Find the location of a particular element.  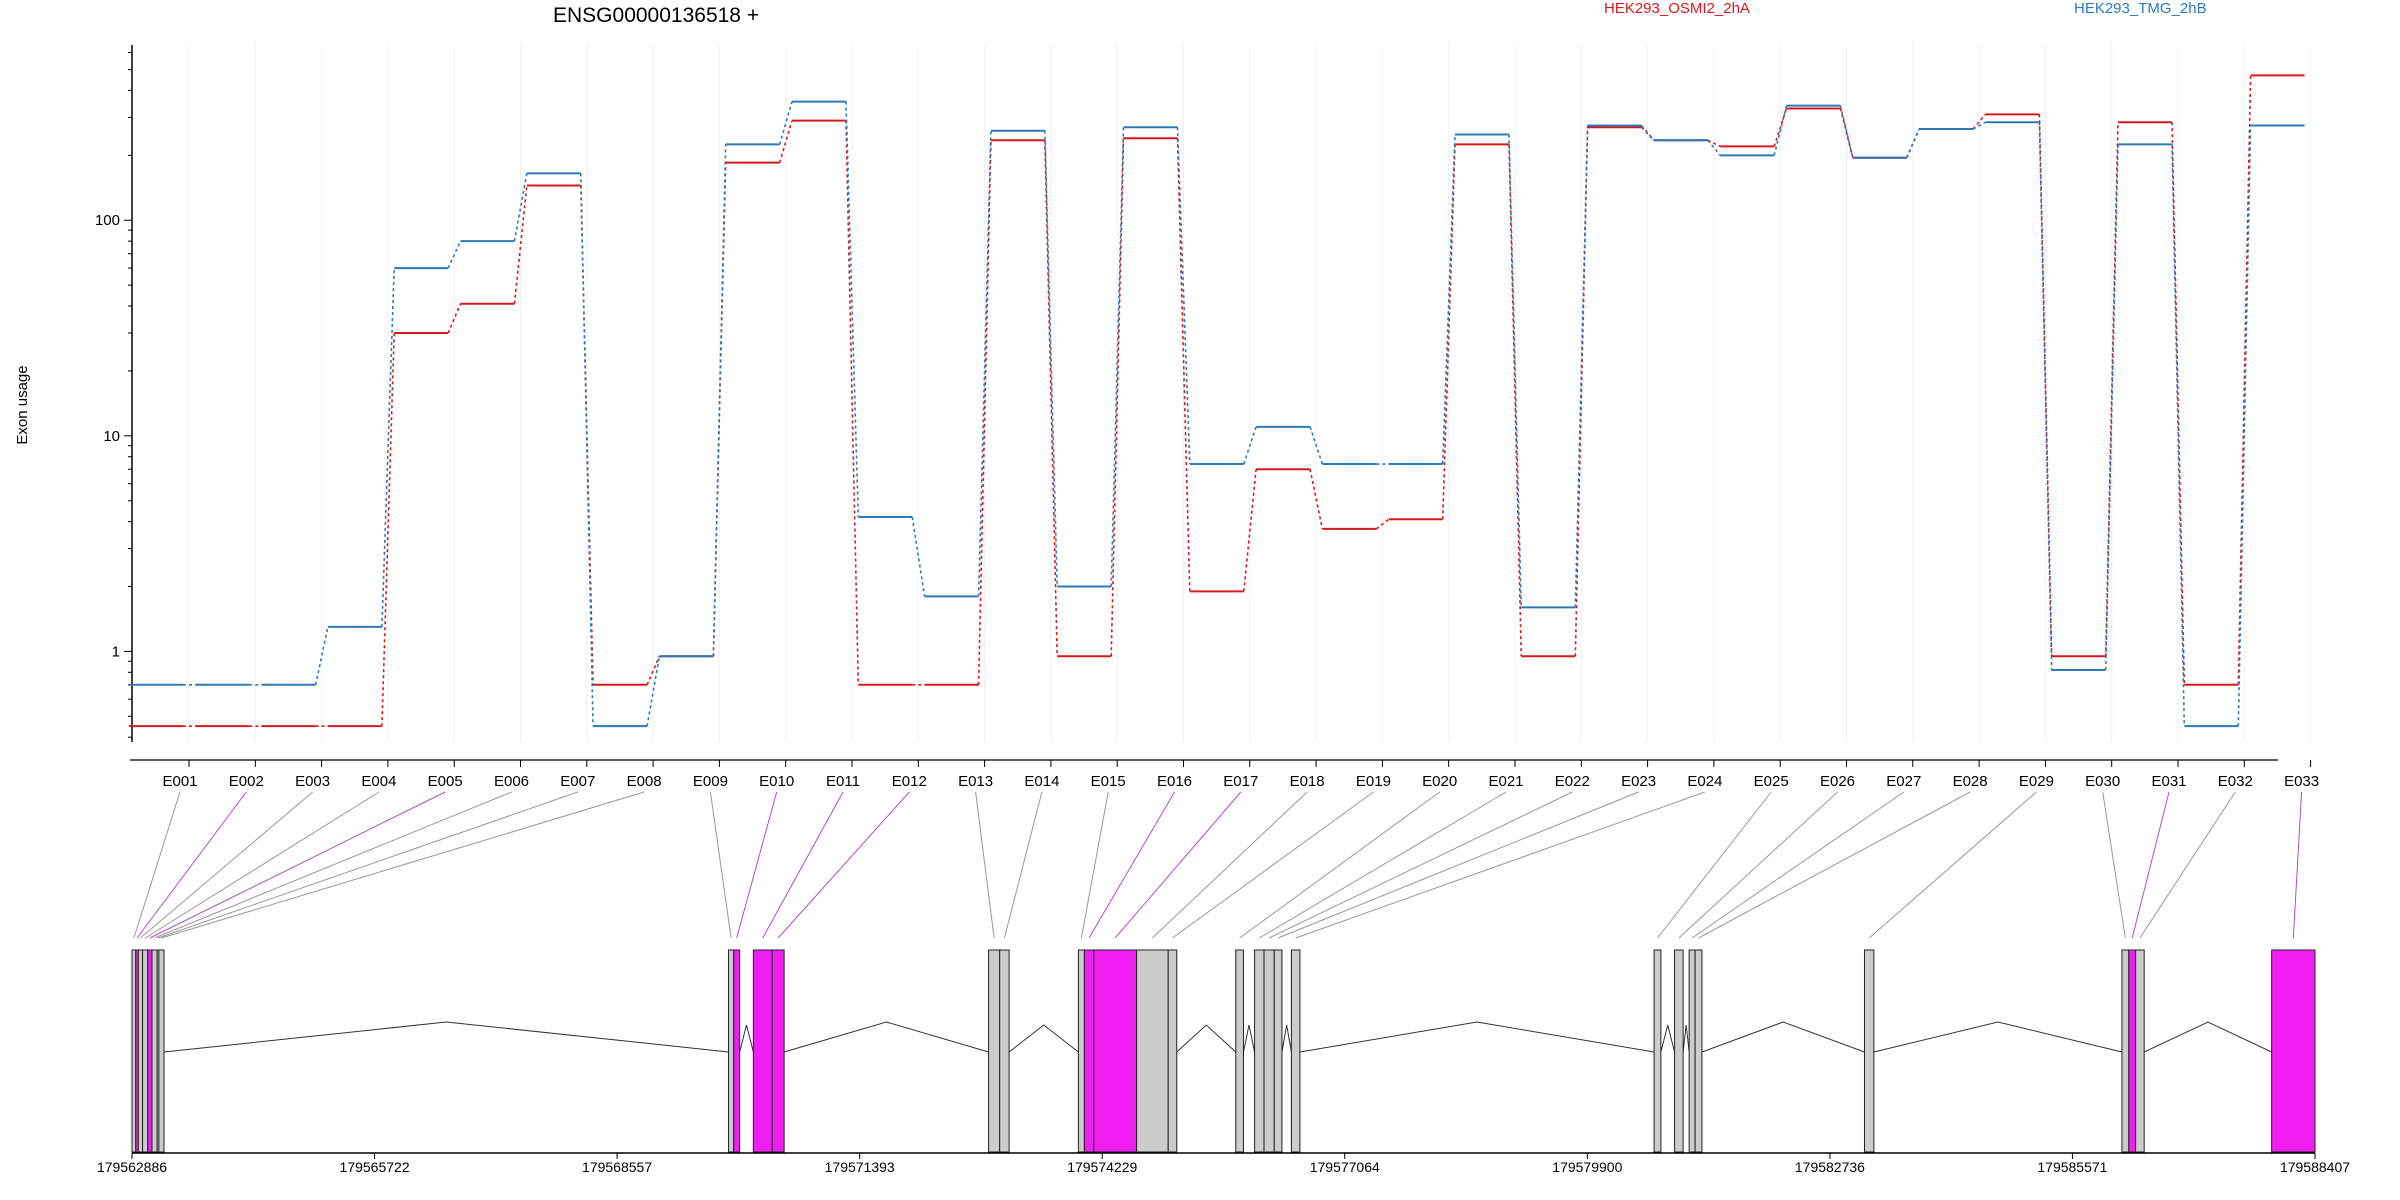

x-tick-label: E026 is located at coordinates (1837, 781).